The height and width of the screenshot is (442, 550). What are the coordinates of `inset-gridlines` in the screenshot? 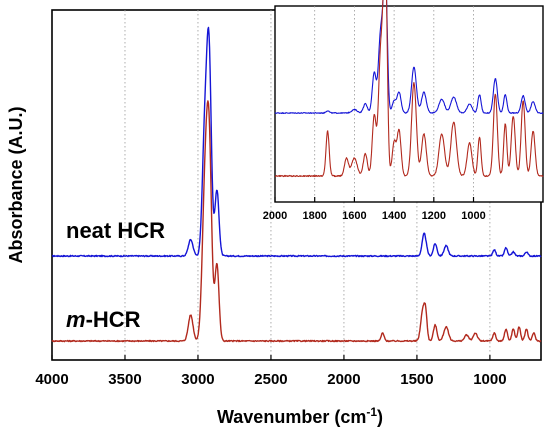 It's located at (394, 104).